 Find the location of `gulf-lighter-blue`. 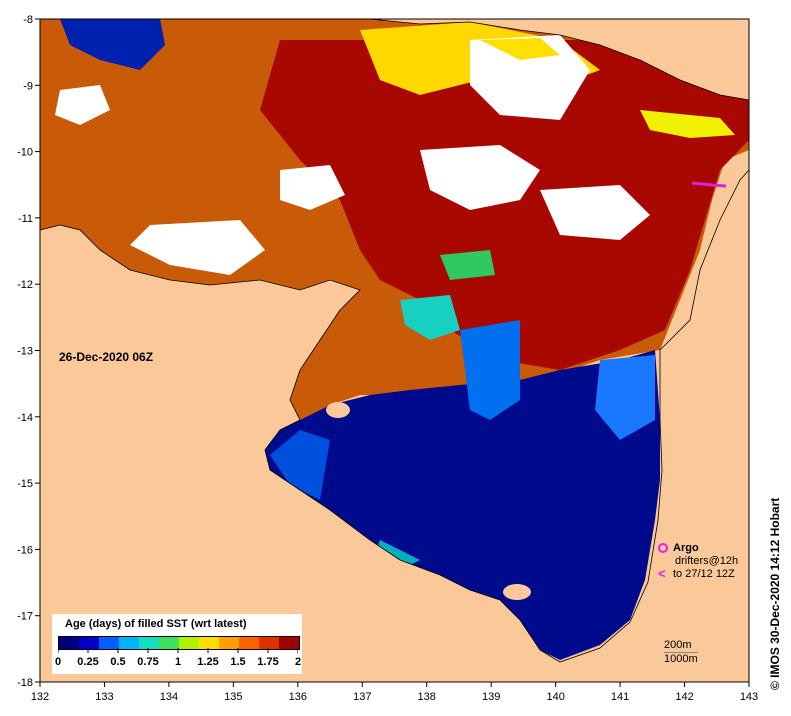

gulf-lighter-blue is located at coordinates (490, 370).